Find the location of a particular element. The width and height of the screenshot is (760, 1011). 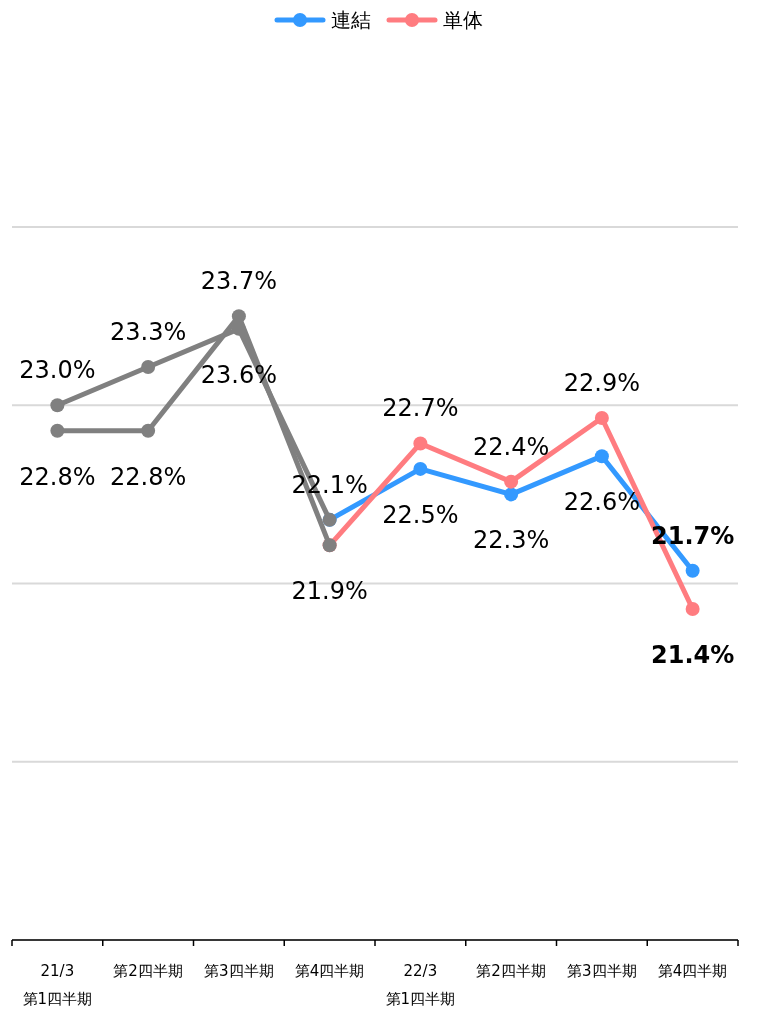

legend-label: 単体 is located at coordinates (463, 20).